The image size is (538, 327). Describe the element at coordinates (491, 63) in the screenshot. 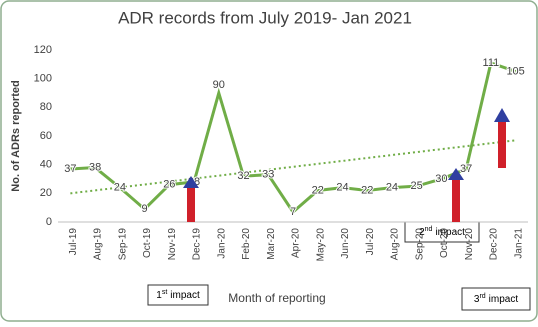

I see `data-label: 111` at that location.